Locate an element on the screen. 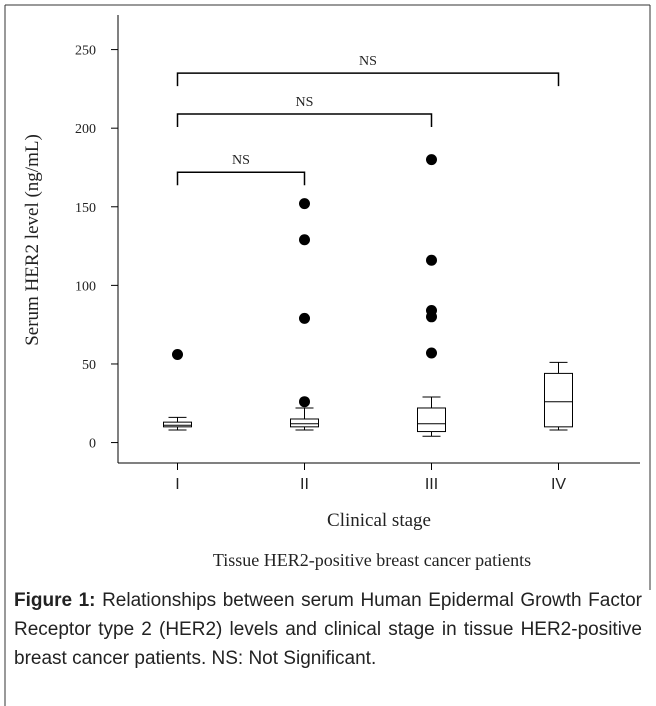  y-tick-label: 50 is located at coordinates (89, 365).